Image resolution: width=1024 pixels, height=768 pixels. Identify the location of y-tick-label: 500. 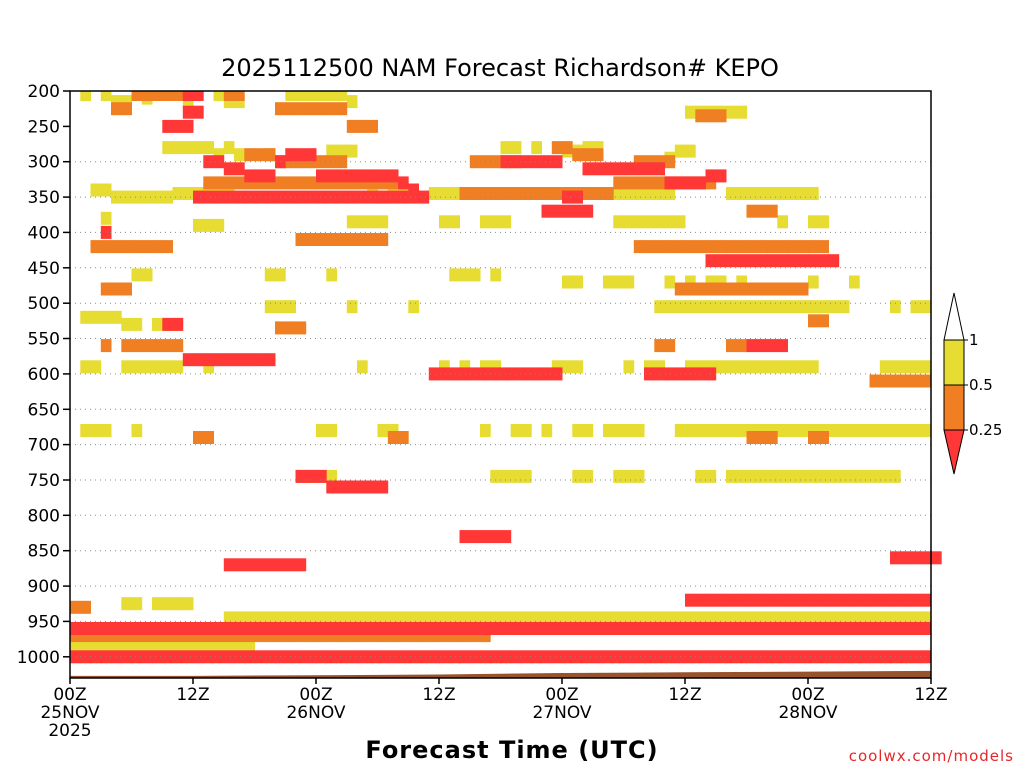
(44, 304).